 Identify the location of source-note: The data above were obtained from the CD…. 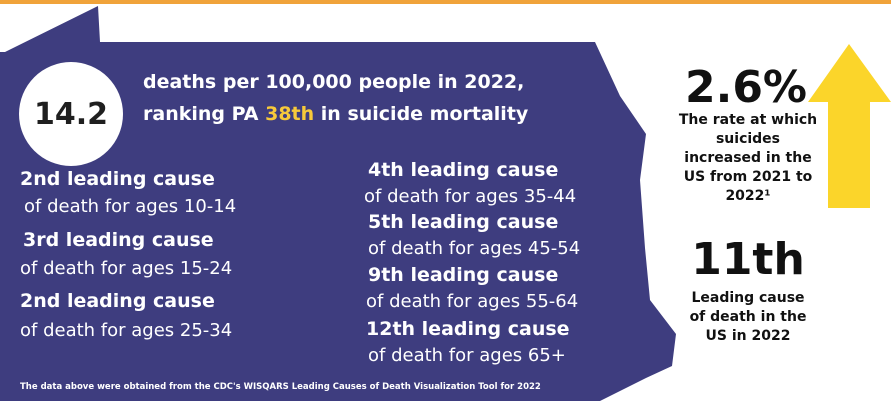
(280, 387).